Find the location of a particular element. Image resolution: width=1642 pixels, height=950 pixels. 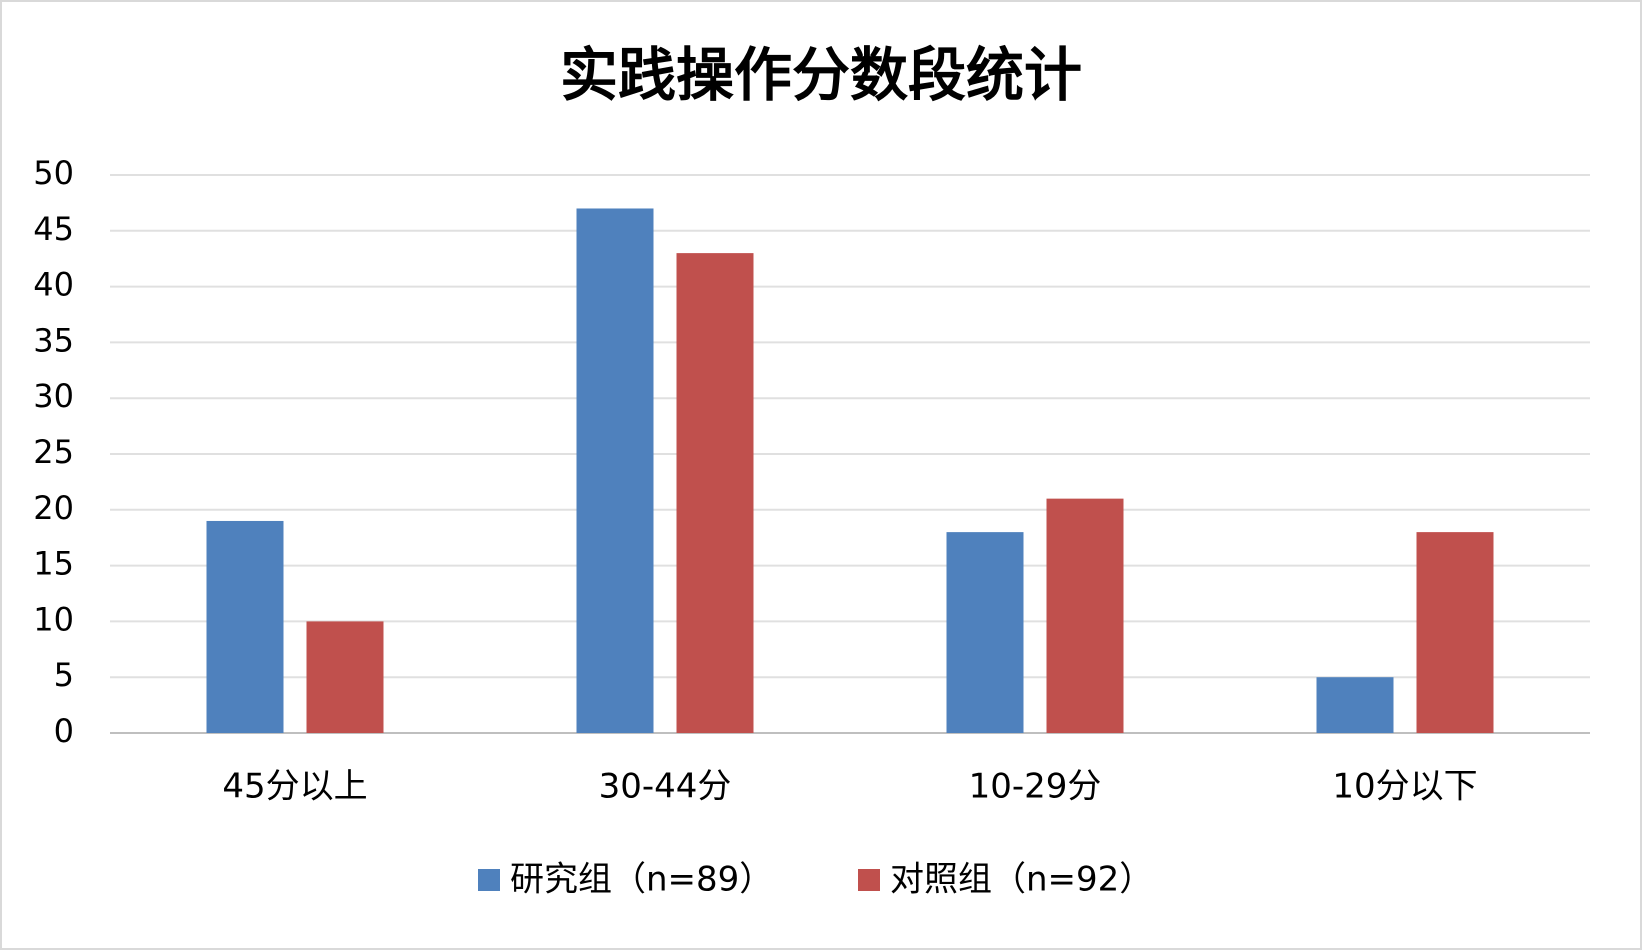

y-tick-label: 0 is located at coordinates (64, 731).